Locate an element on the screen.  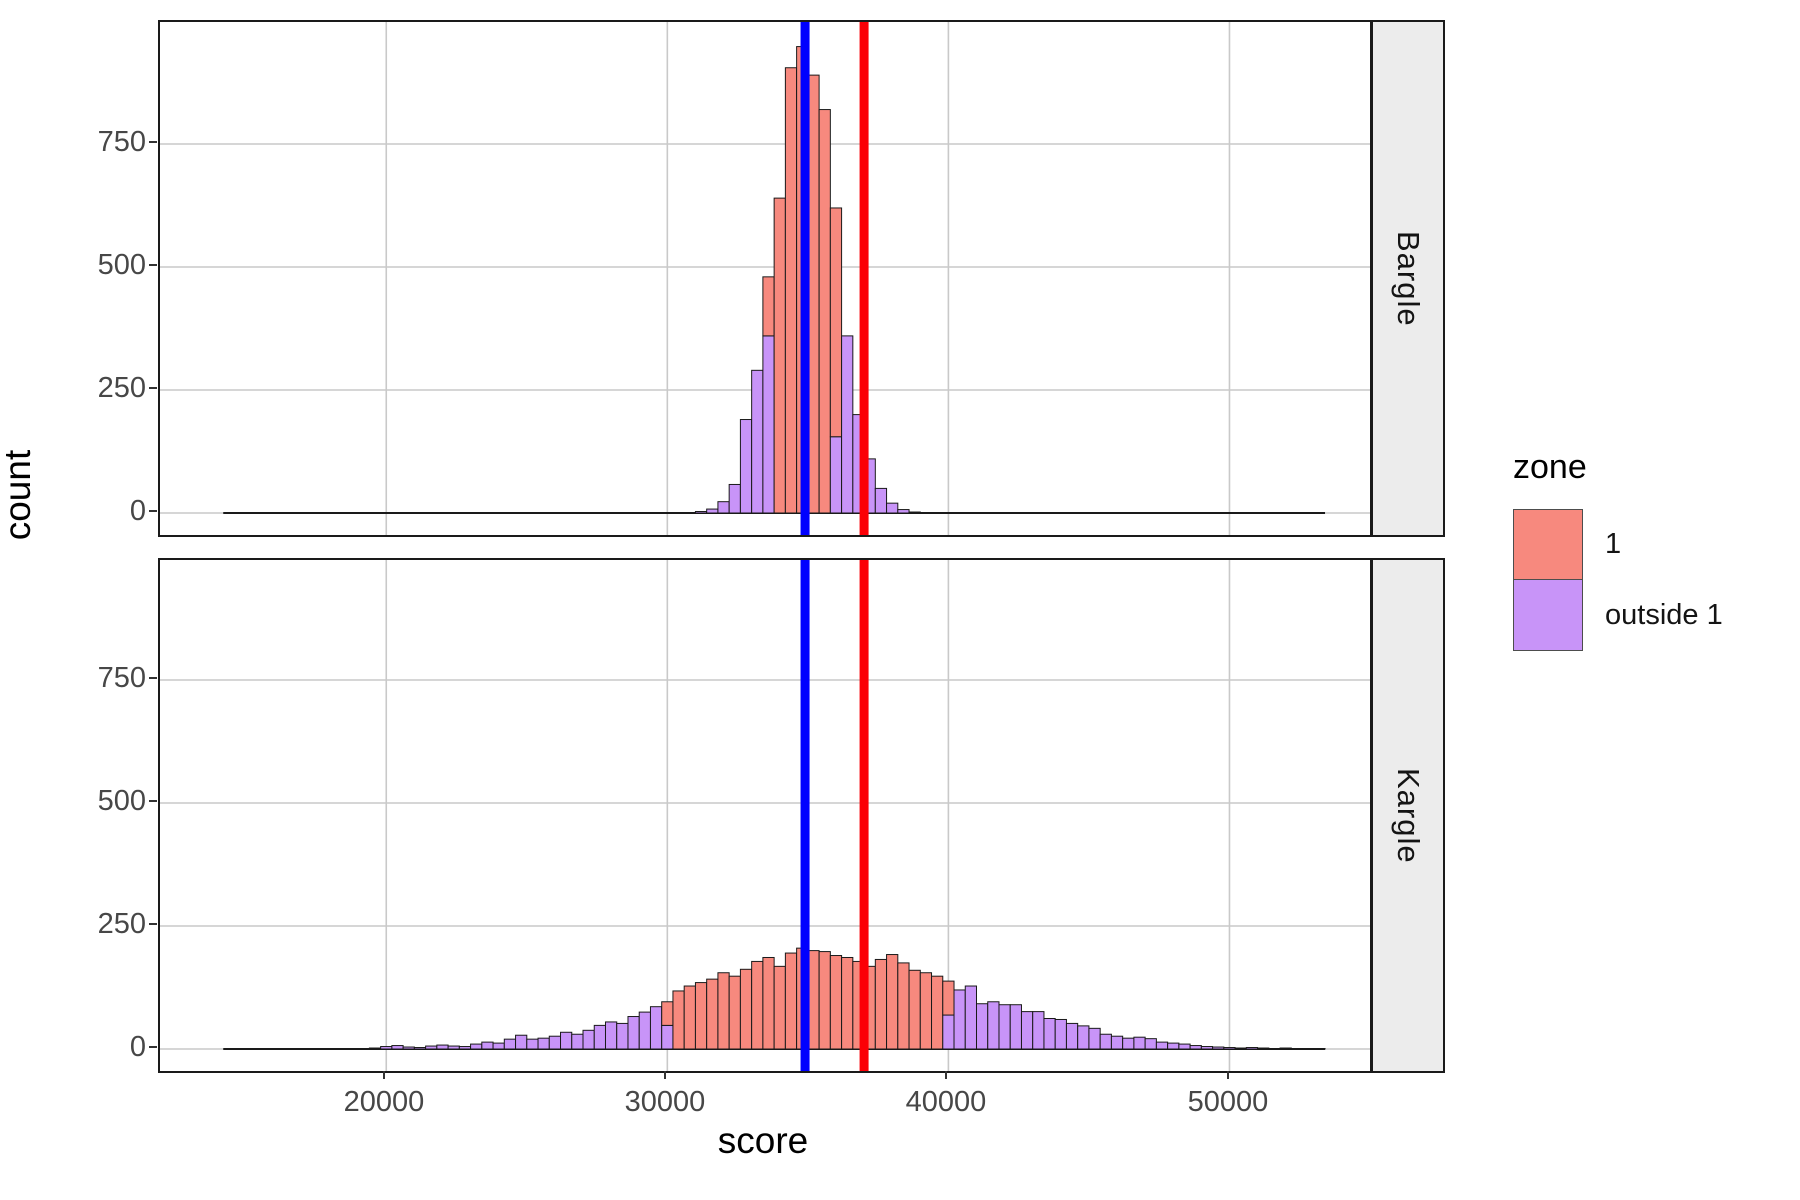
ytick-bottom-0: 0 is located at coordinates (137, 1047).